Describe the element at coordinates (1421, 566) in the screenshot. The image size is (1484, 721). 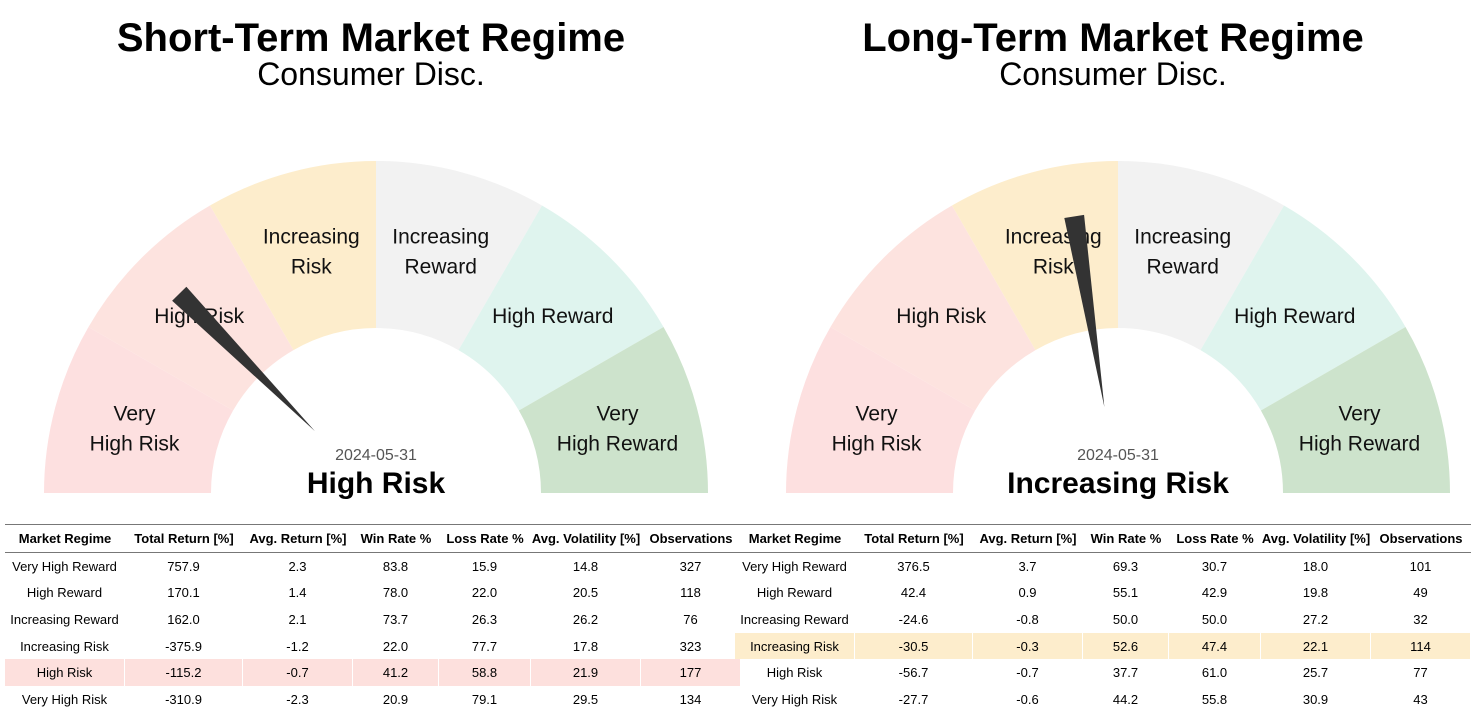
I see `table-cell-observations: 101` at that location.